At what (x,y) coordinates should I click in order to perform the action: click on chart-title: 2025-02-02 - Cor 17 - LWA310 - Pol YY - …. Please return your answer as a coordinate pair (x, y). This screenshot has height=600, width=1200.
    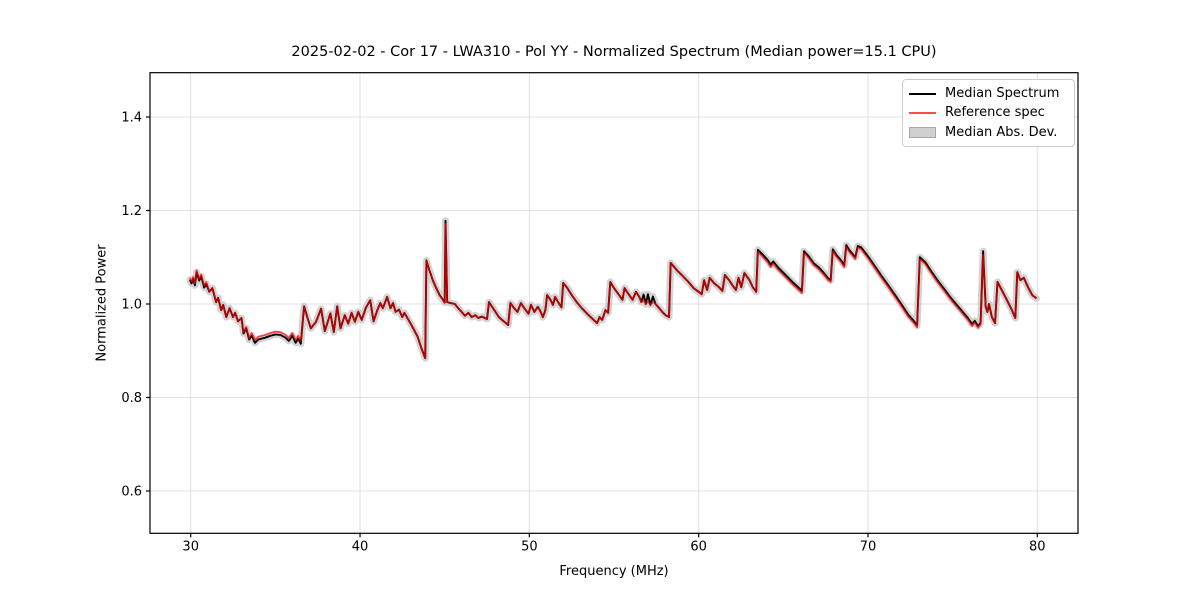
    Looking at the image, I should click on (614, 52).